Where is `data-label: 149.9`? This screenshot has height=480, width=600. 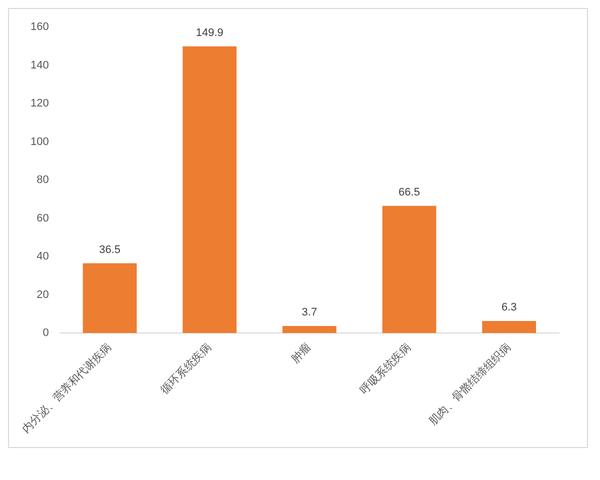
data-label: 149.9 is located at coordinates (210, 32).